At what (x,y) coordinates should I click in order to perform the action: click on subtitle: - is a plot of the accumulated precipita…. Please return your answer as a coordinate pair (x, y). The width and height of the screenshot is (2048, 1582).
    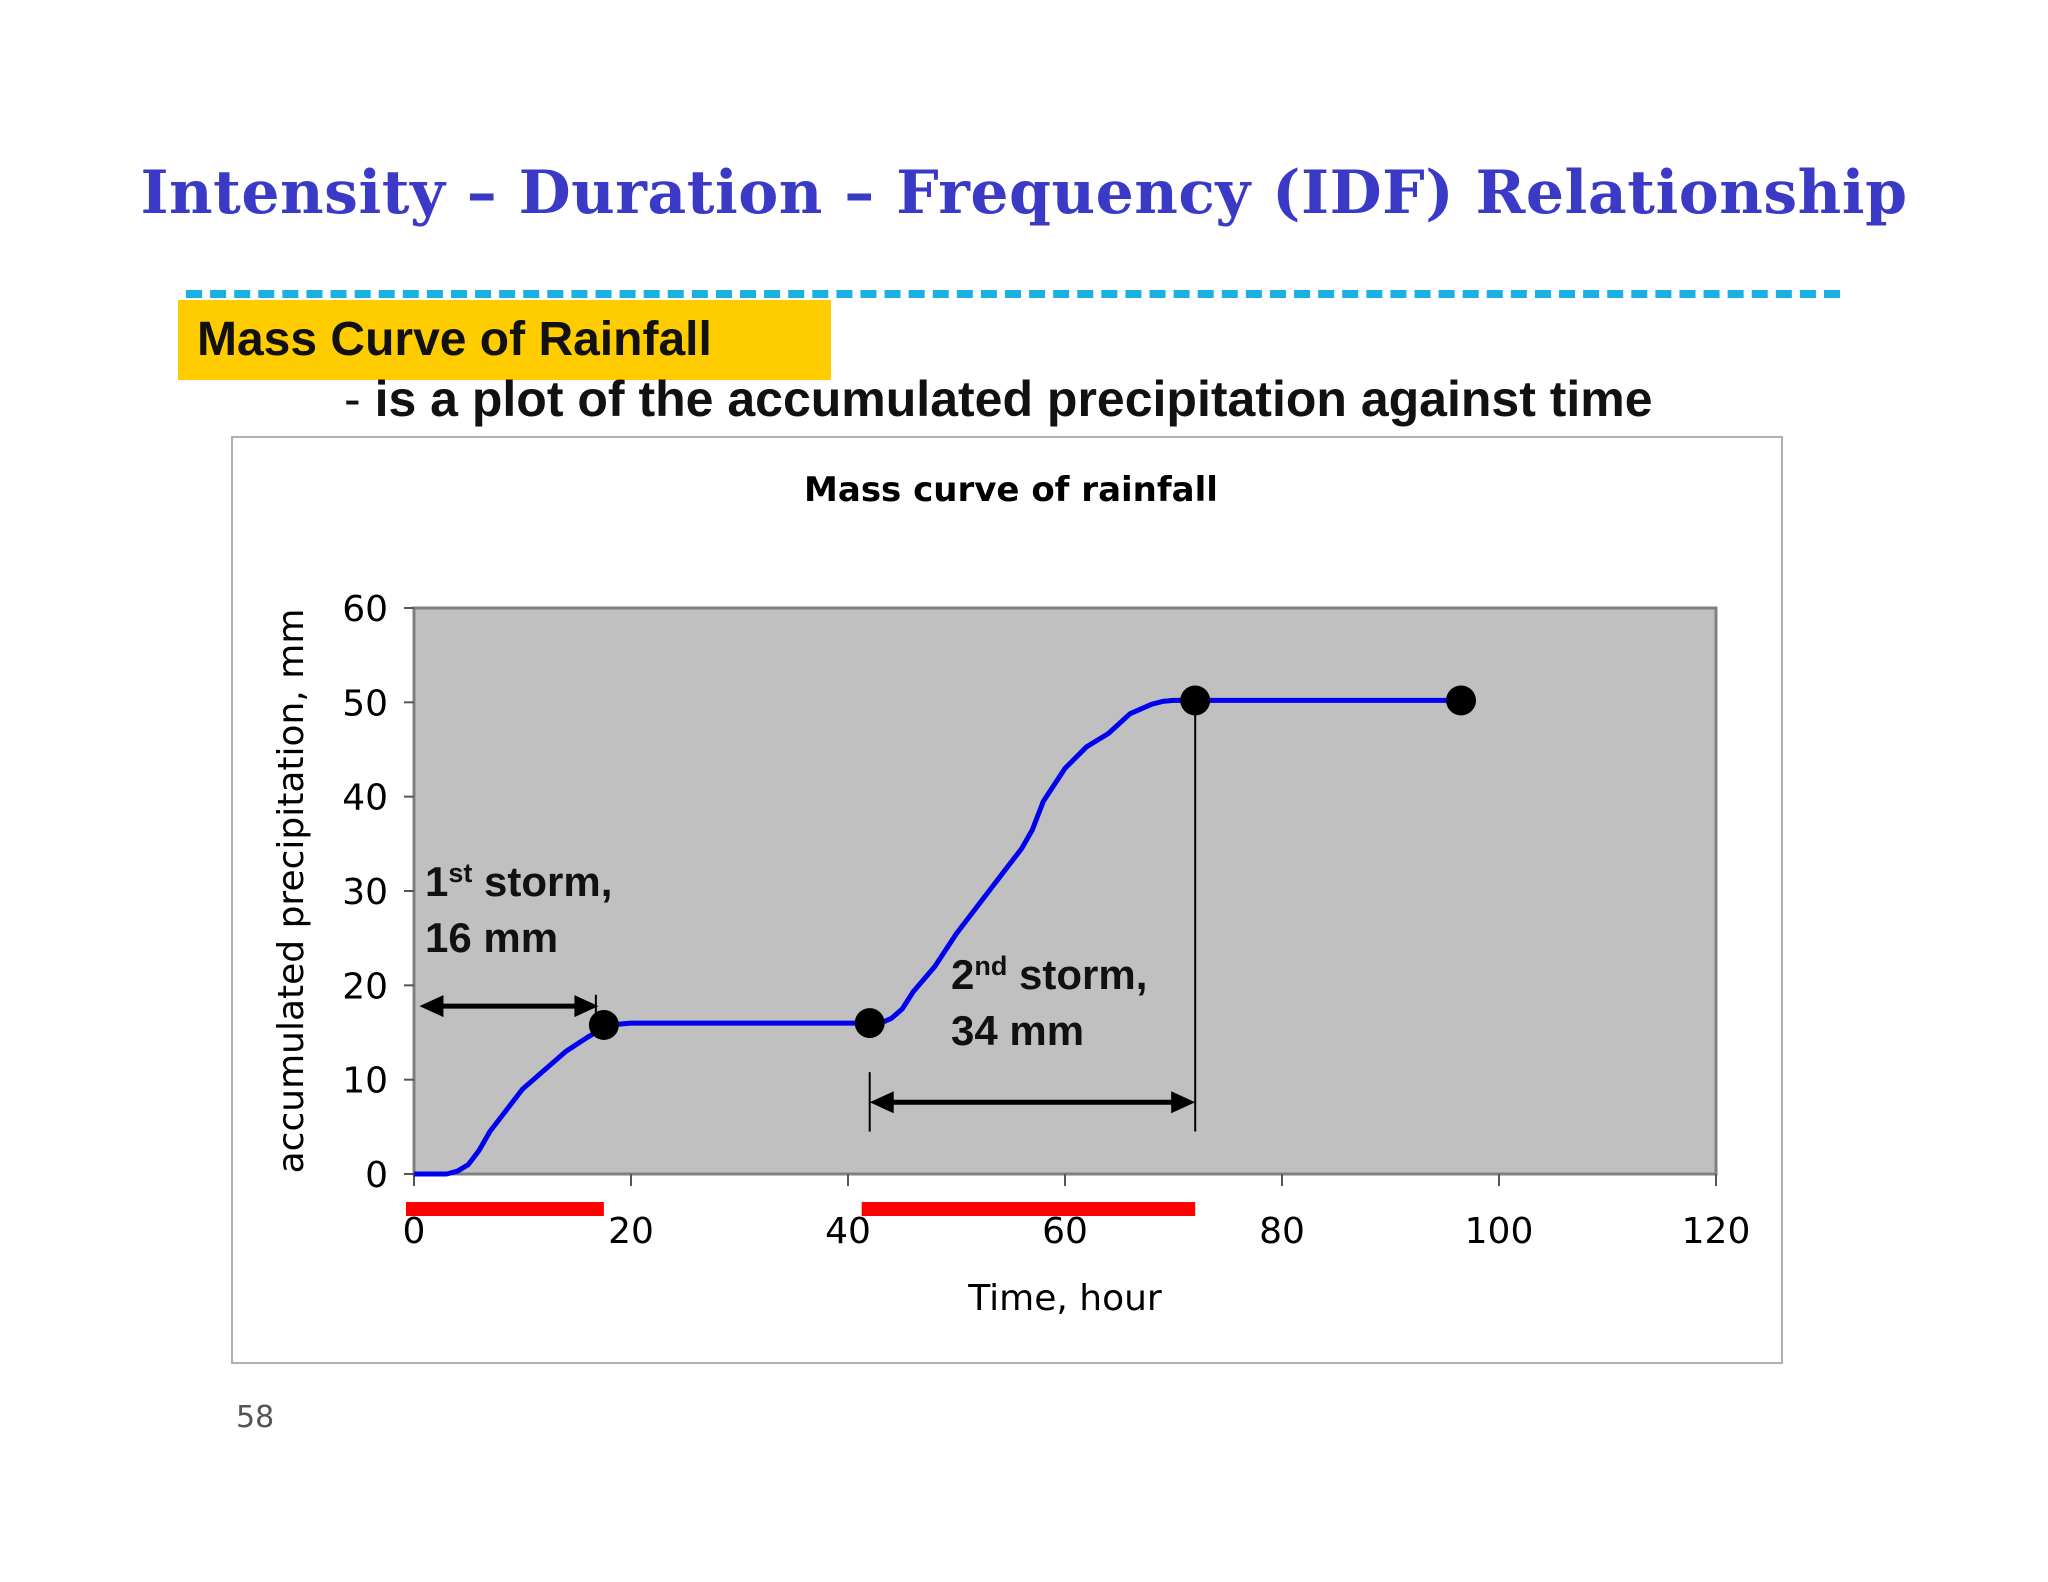
    Looking at the image, I should click on (998, 399).